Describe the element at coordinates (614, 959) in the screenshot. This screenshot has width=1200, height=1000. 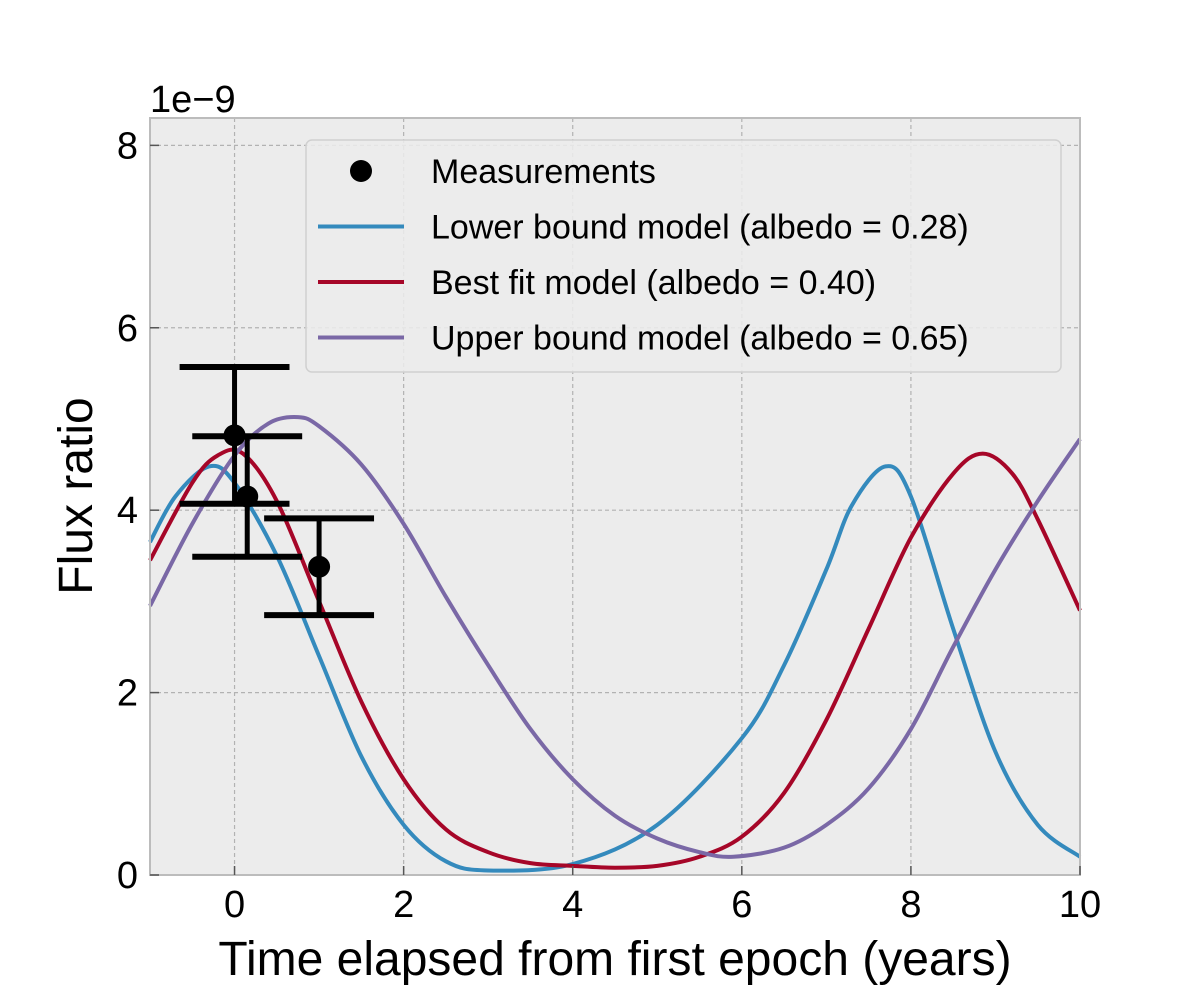
I see `x-axis-label: Time elapsed from first epoch (years)` at that location.